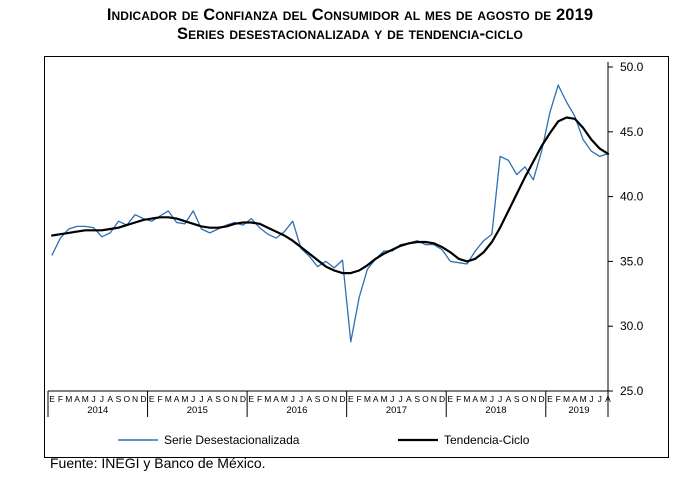  Describe the element at coordinates (396, 410) in the screenshot. I see `x-year-label: 2017` at that location.